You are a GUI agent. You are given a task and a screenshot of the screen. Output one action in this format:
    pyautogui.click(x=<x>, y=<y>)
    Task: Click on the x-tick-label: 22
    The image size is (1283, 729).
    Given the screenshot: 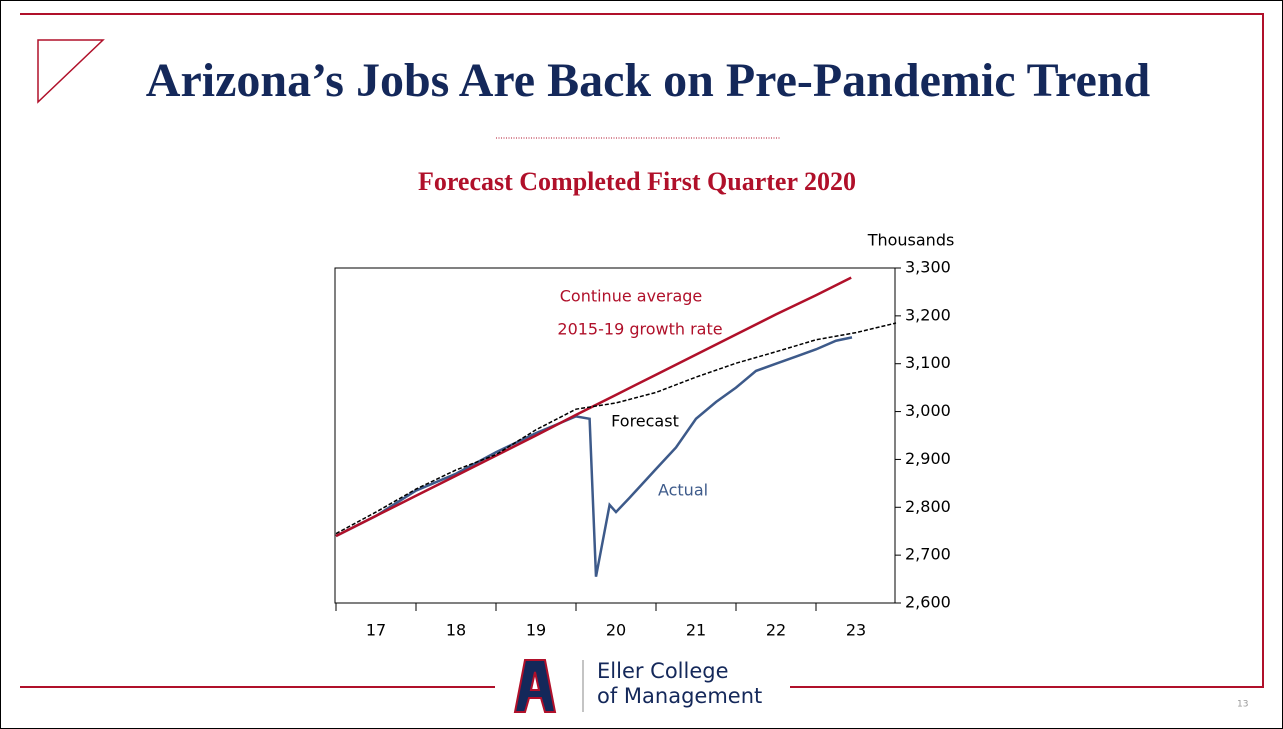 What is the action you would take?
    pyautogui.click(x=776, y=630)
    